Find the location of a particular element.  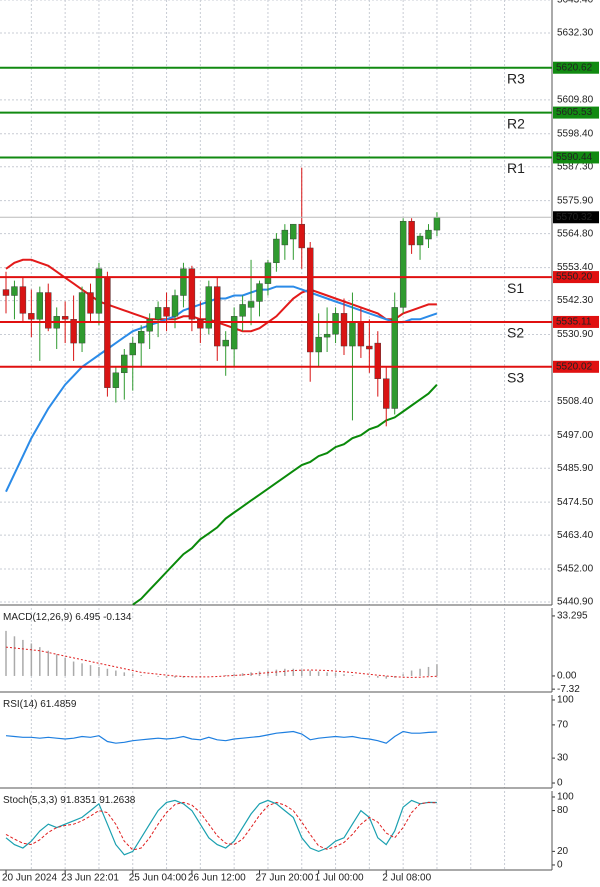

y-tick-label: 5643.40 is located at coordinates (575, 3).